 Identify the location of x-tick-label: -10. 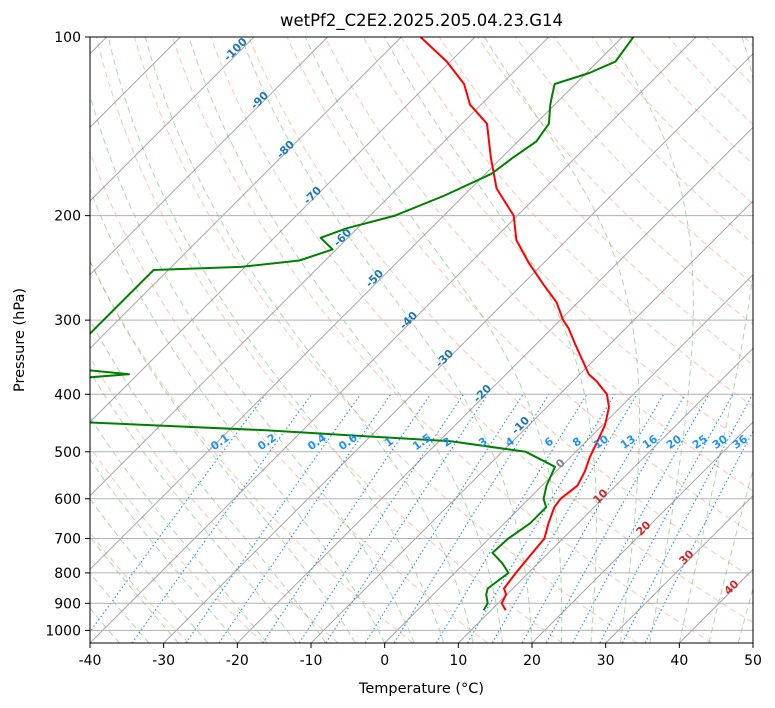
(311, 661).